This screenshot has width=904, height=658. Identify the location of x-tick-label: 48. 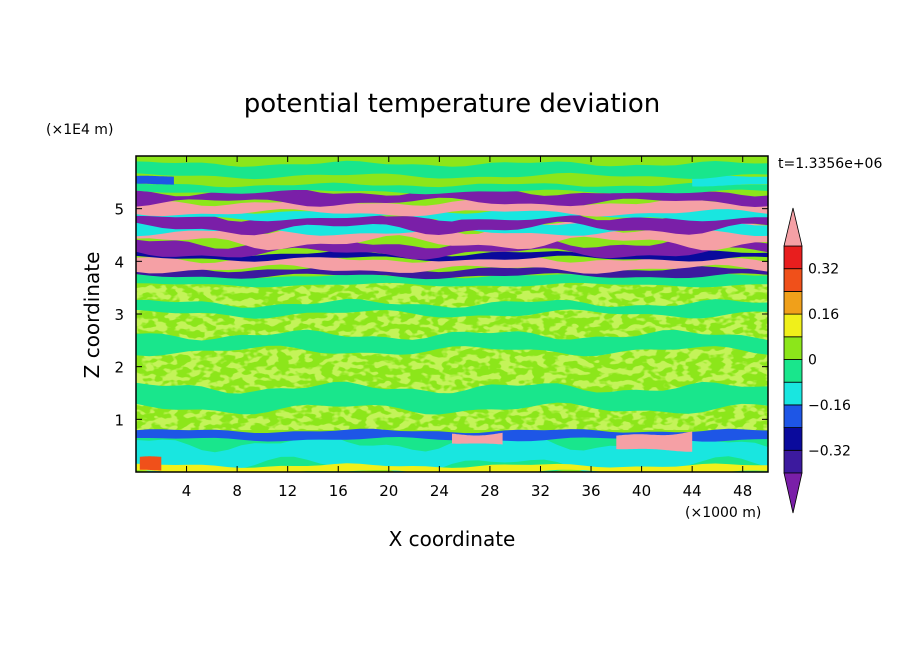
(742, 491).